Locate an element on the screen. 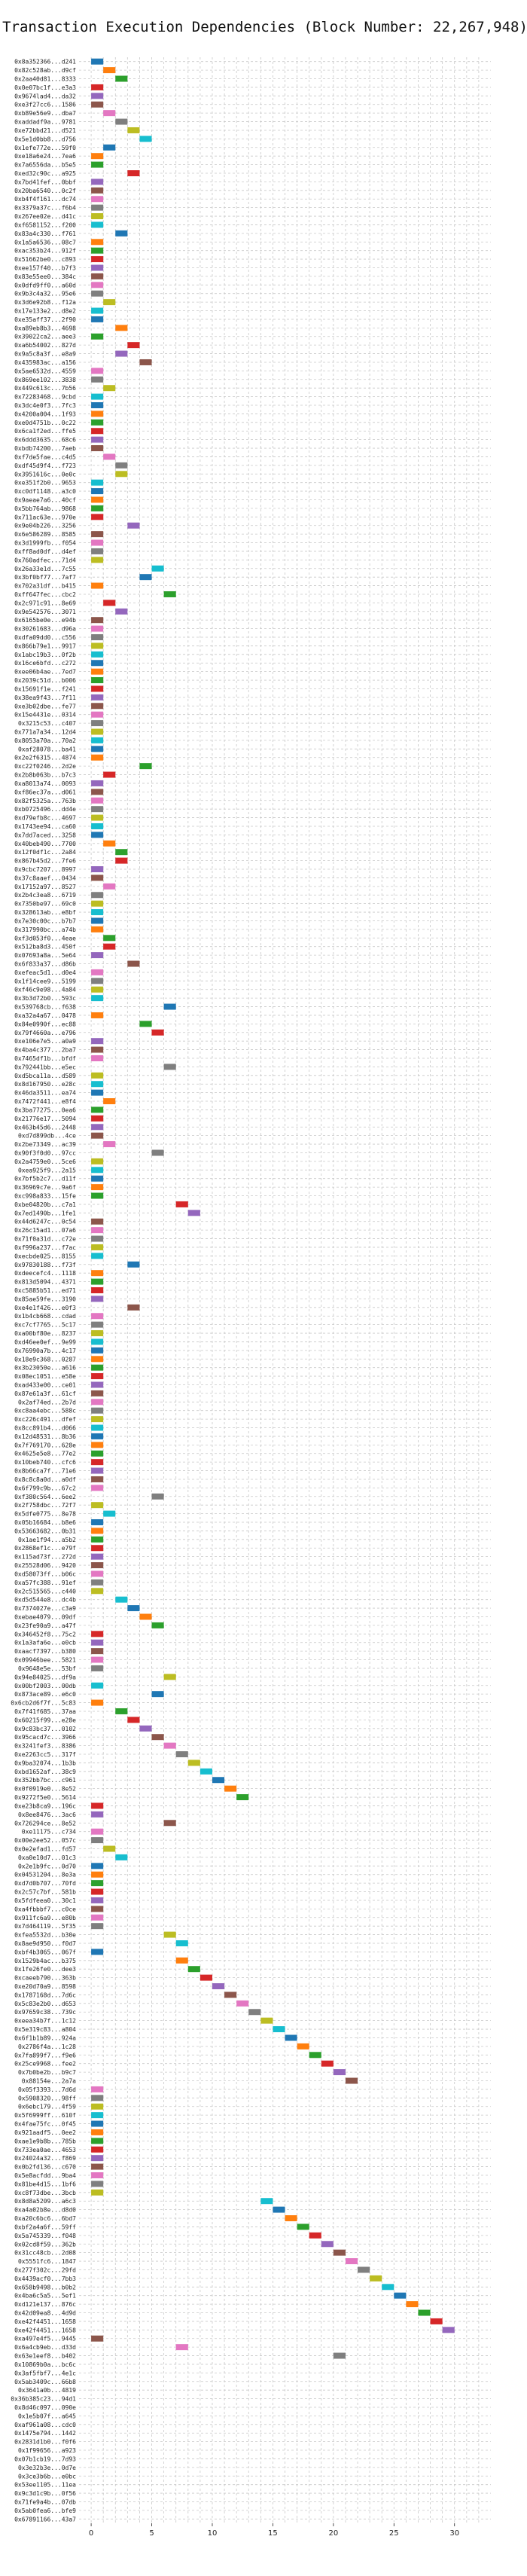 The height and width of the screenshot is (2576, 527). y-tick-label: 0x2c971c91...8e69 is located at coordinates (45, 603).